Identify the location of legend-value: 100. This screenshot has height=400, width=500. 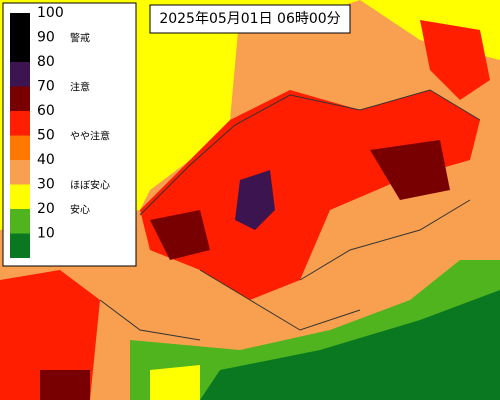
(50, 13).